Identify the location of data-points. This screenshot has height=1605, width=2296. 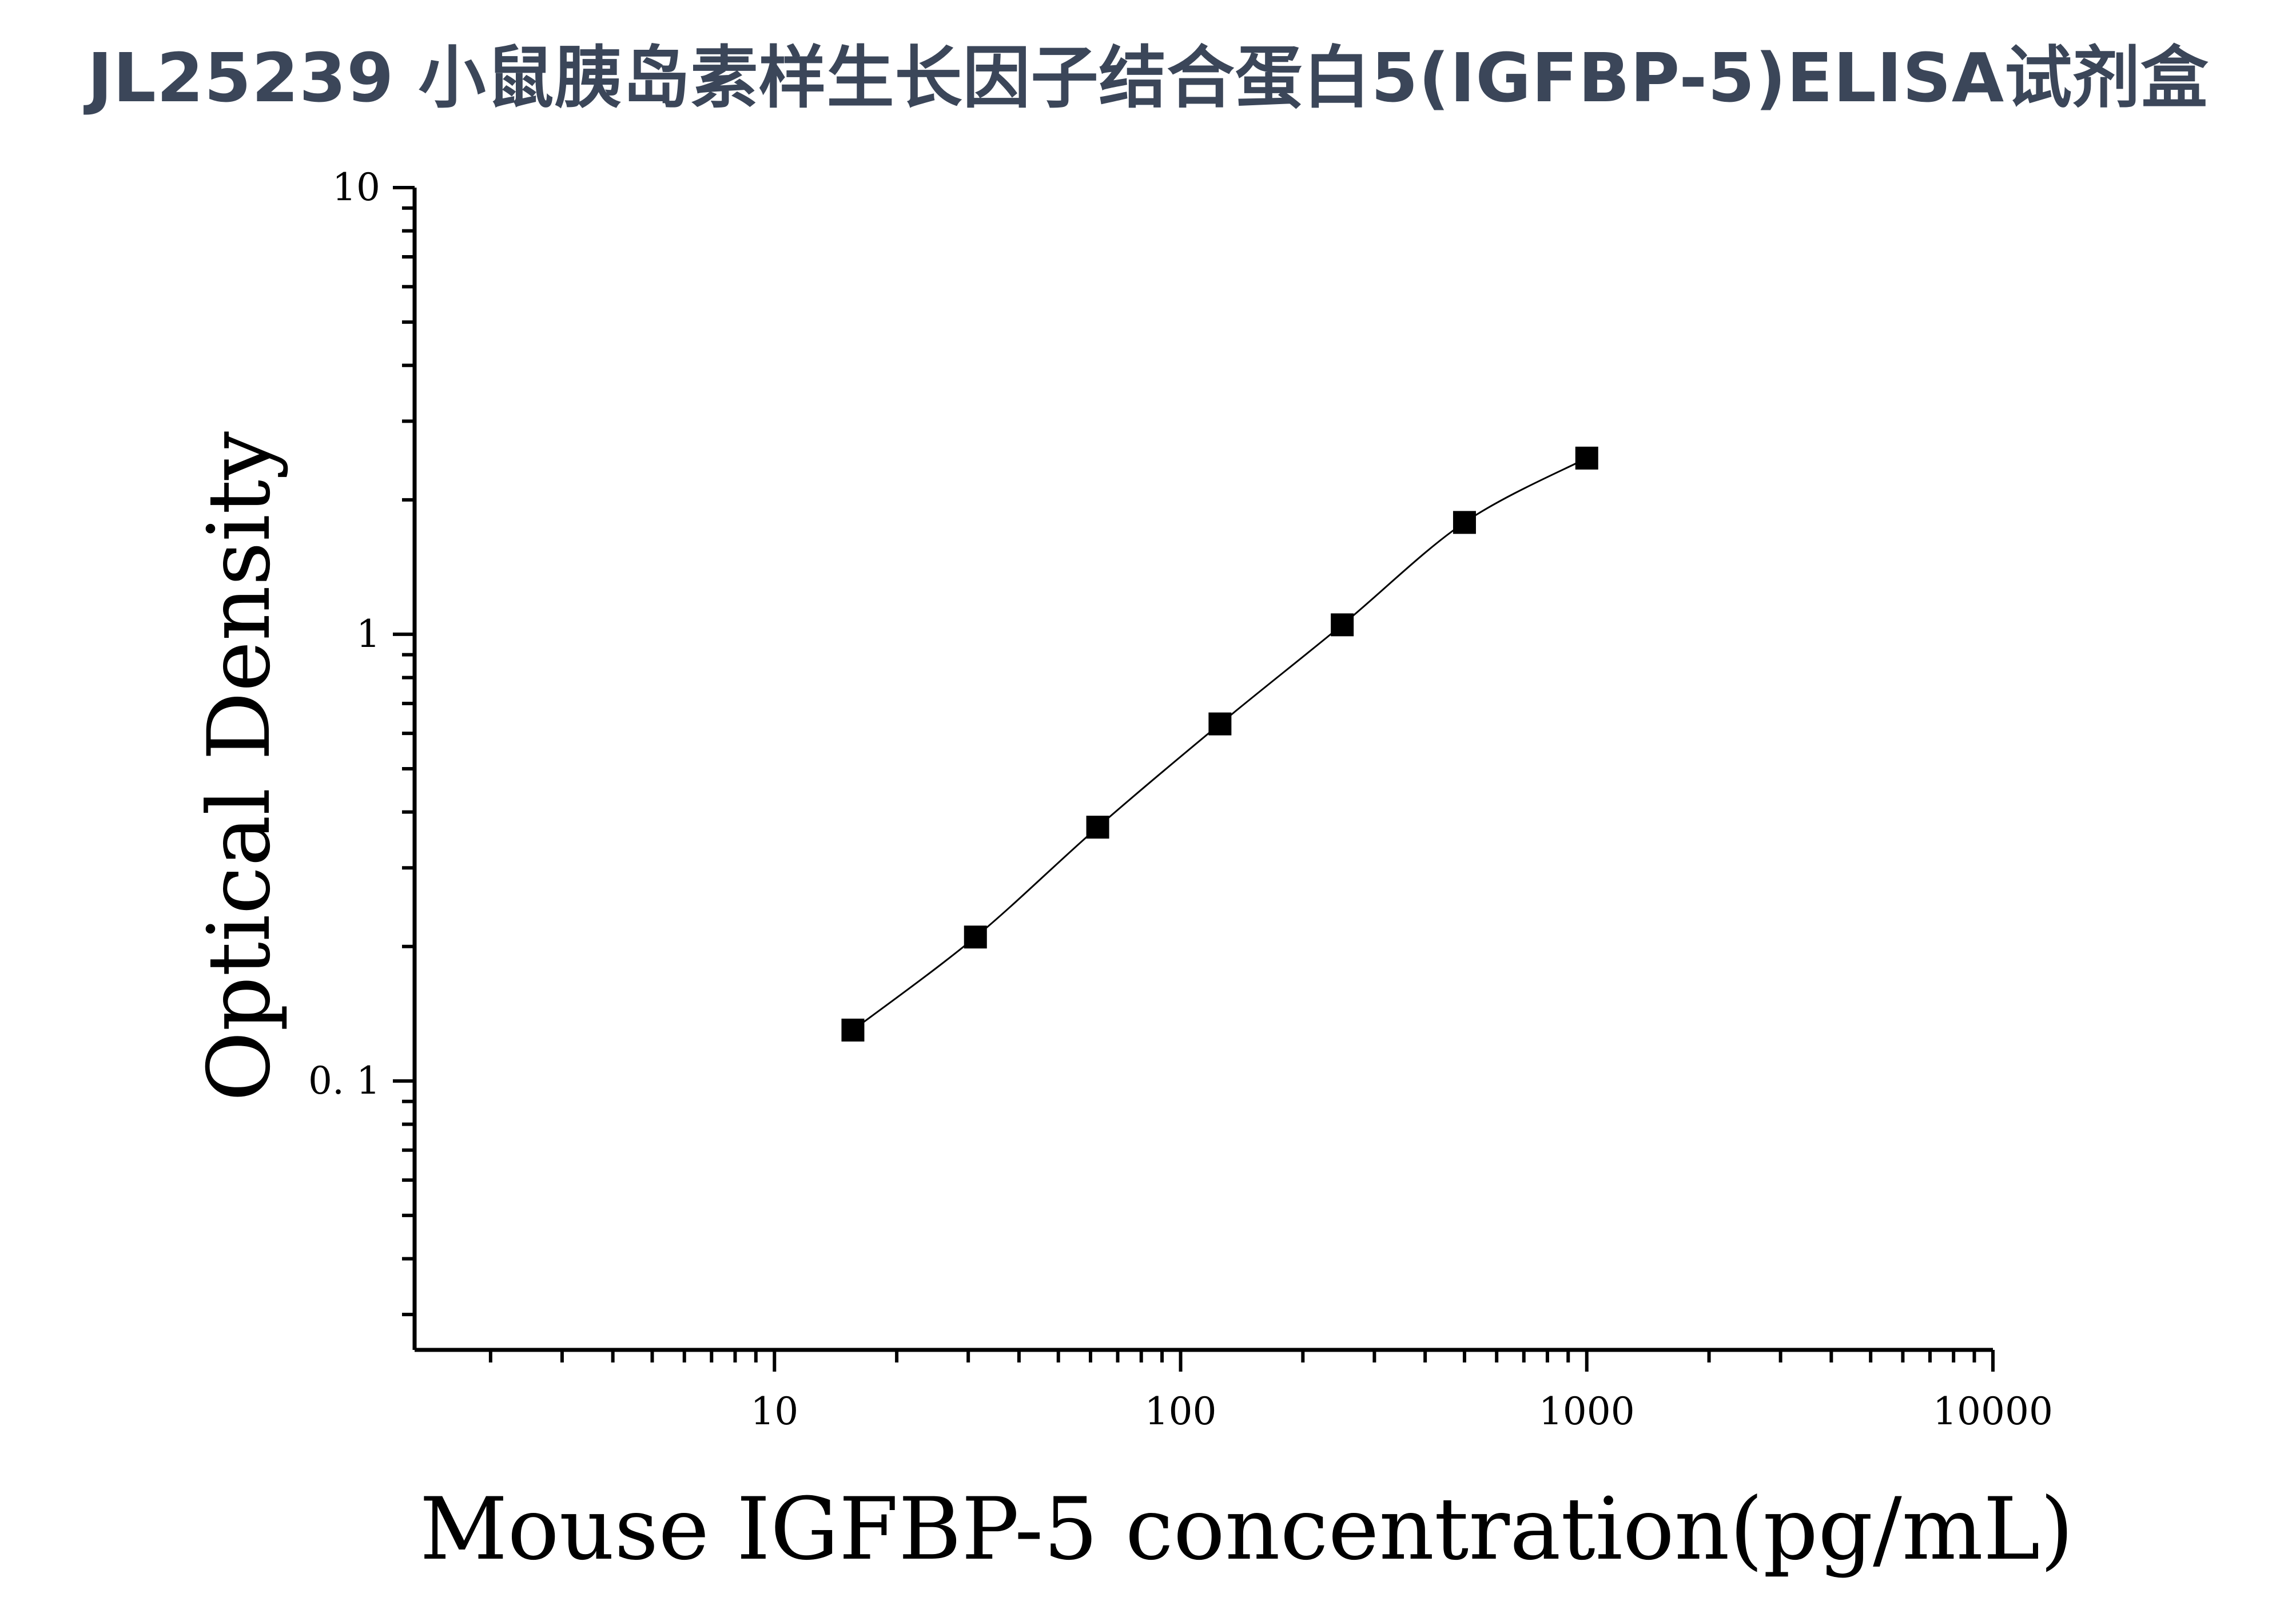
(1219, 744).